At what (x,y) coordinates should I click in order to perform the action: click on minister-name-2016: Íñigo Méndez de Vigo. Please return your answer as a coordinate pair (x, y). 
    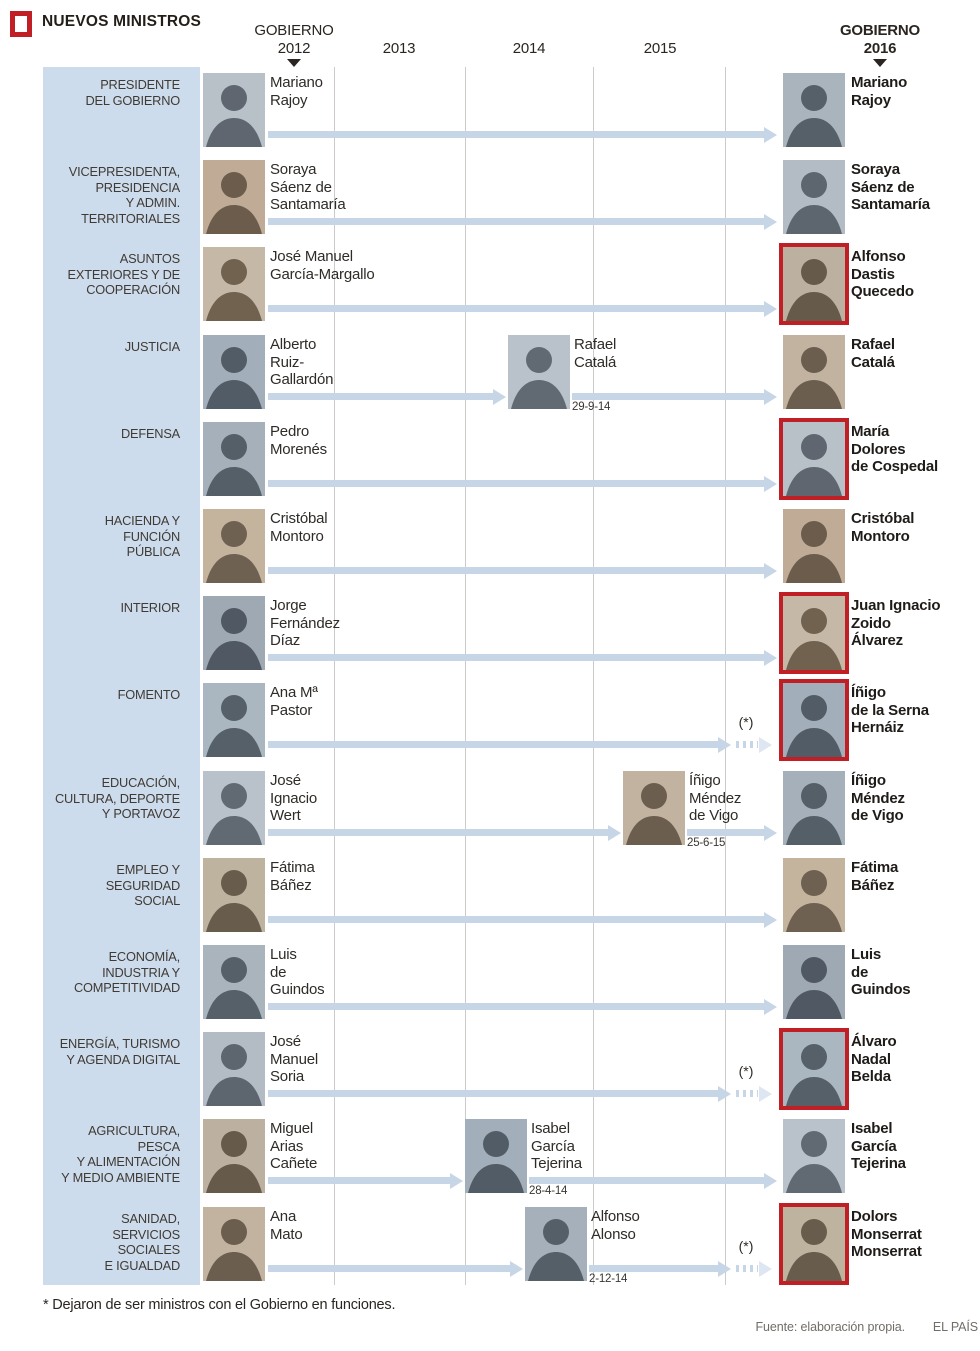
    Looking at the image, I should click on (878, 798).